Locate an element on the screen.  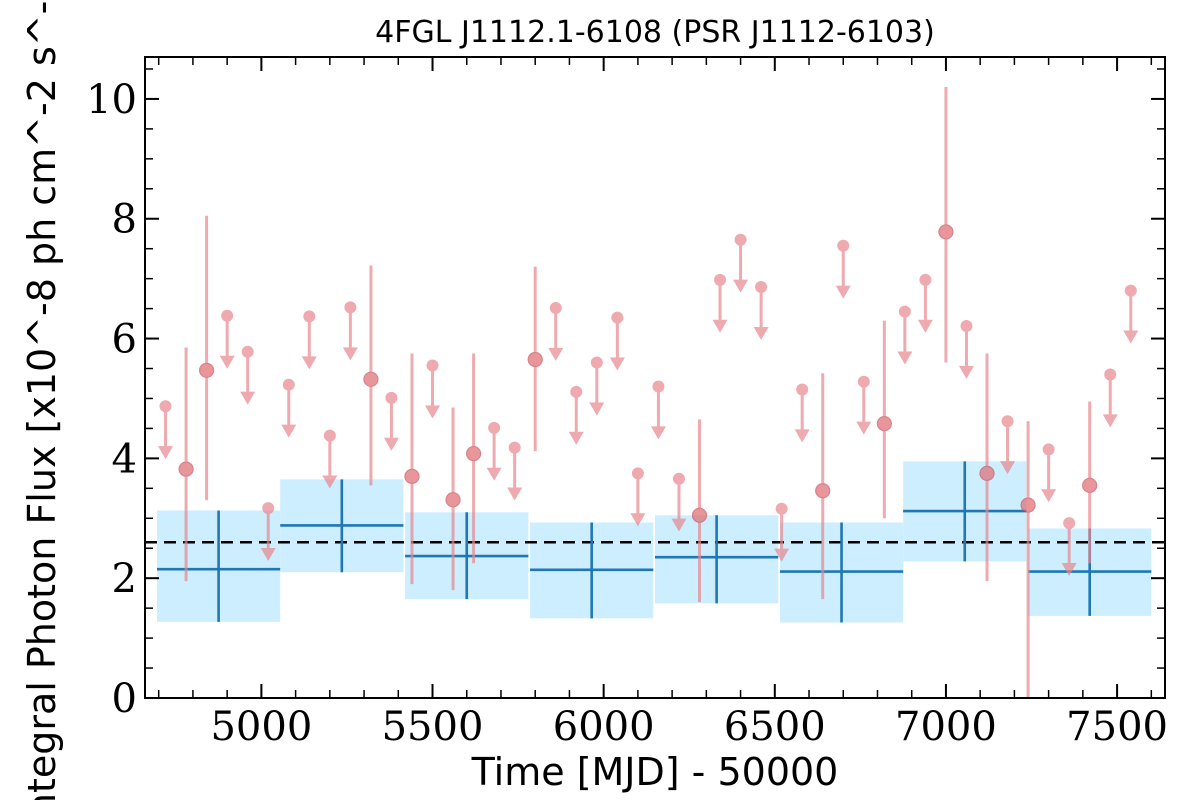
x-tick-label: 5500 is located at coordinates (433, 727).